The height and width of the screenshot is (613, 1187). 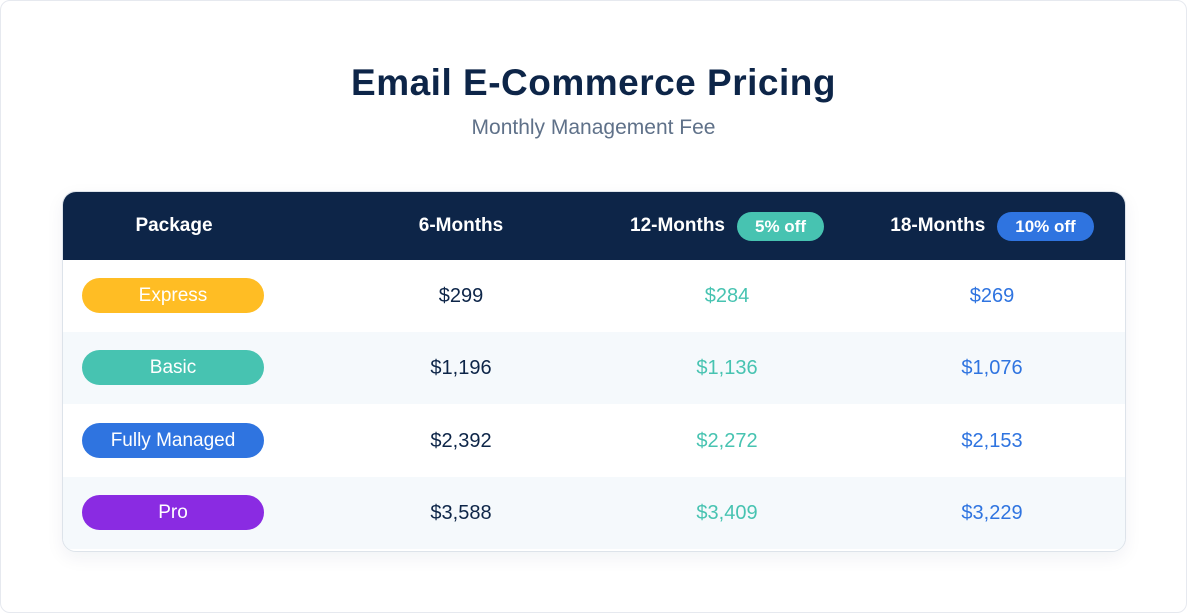 What do you see at coordinates (992, 226) in the screenshot?
I see `column-header-18-months: 18-Months 10% off` at bounding box center [992, 226].